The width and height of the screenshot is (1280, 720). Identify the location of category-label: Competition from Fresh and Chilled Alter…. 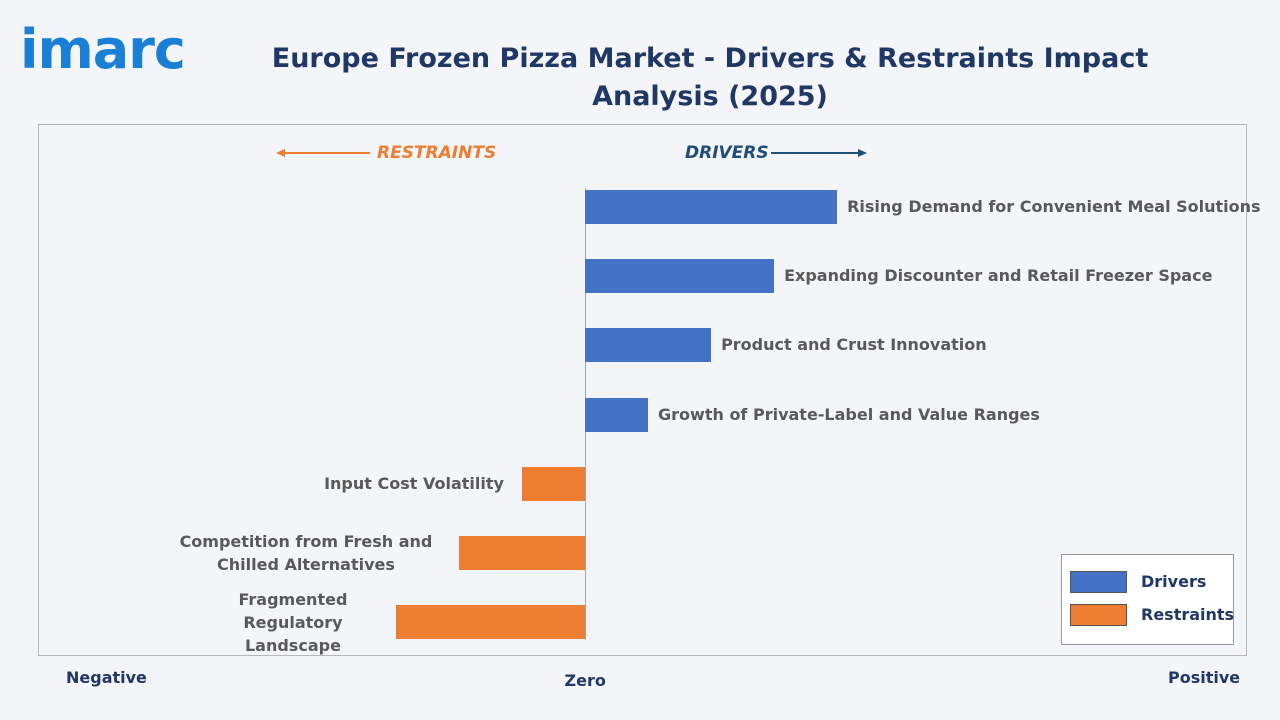
(306, 553).